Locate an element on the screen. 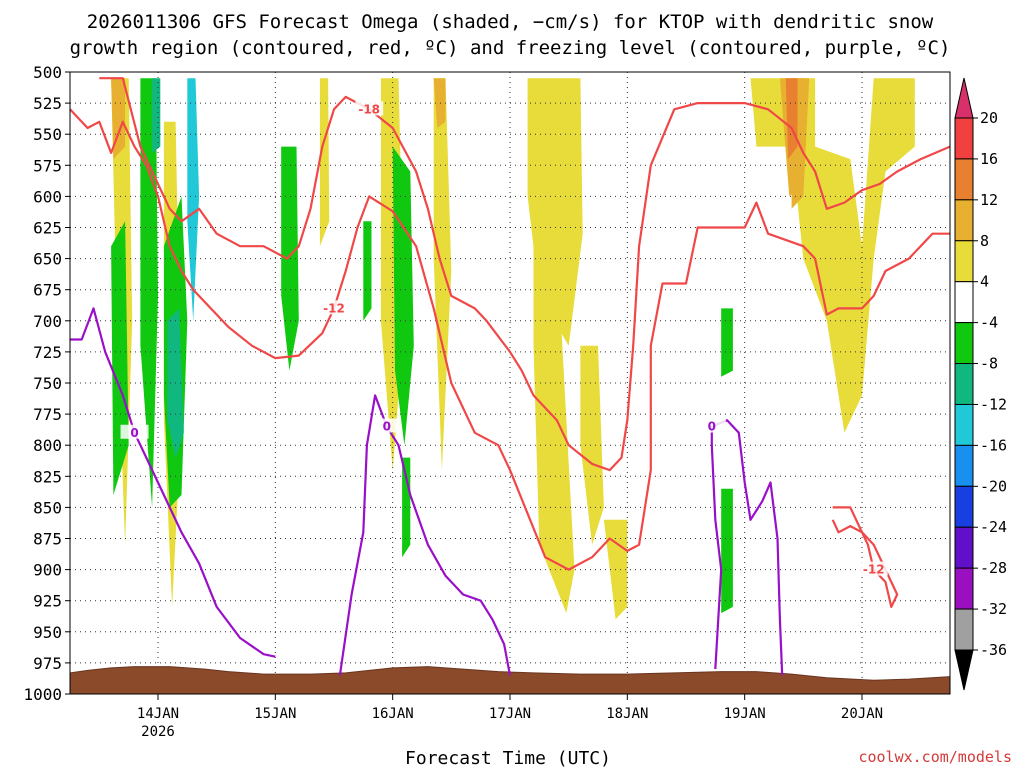 Image resolution: width=1024 pixels, height=768 pixels. y-tick-label-700: 700 is located at coordinates (47, 321).